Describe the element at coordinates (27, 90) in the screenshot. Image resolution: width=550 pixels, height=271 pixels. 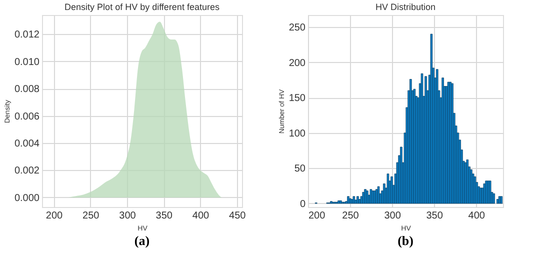
I see `y-tick-label: 0.008` at that location.